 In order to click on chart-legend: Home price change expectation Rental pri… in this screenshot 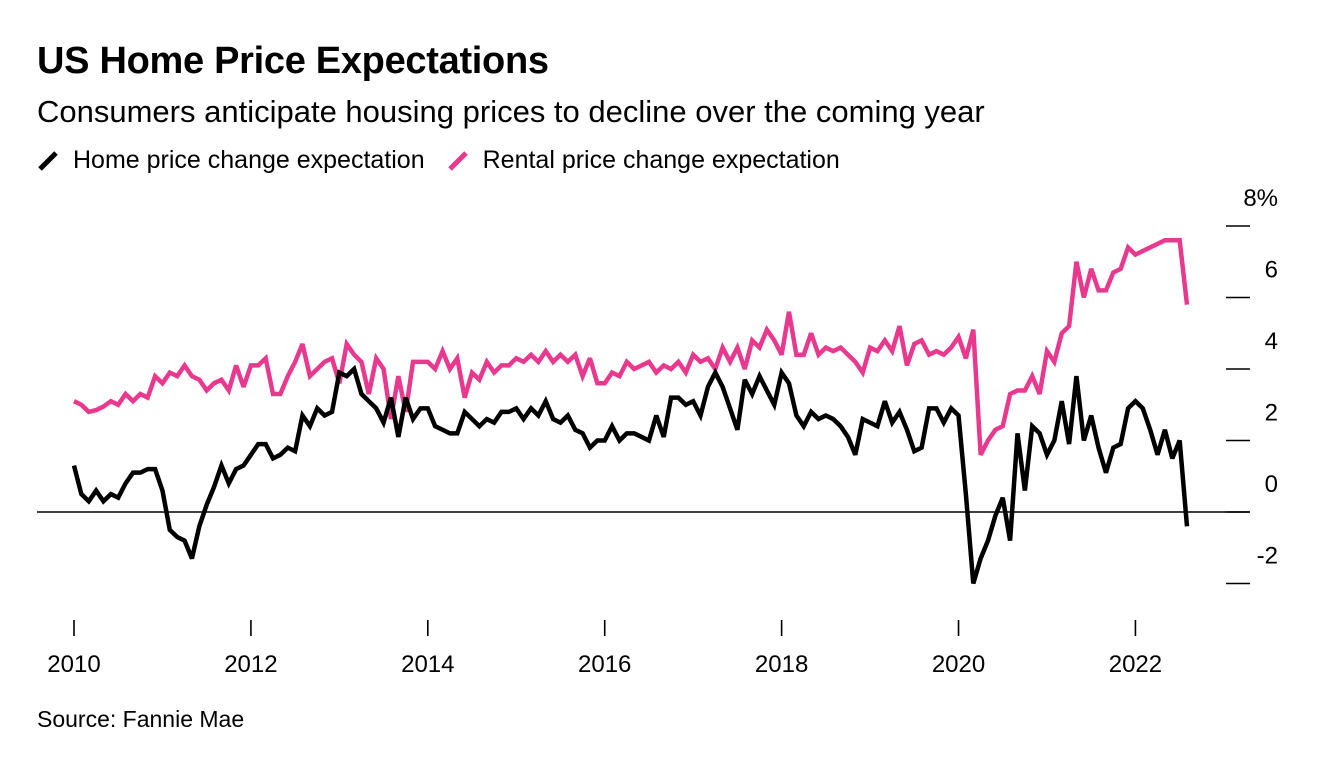, I will do `click(449, 160)`.